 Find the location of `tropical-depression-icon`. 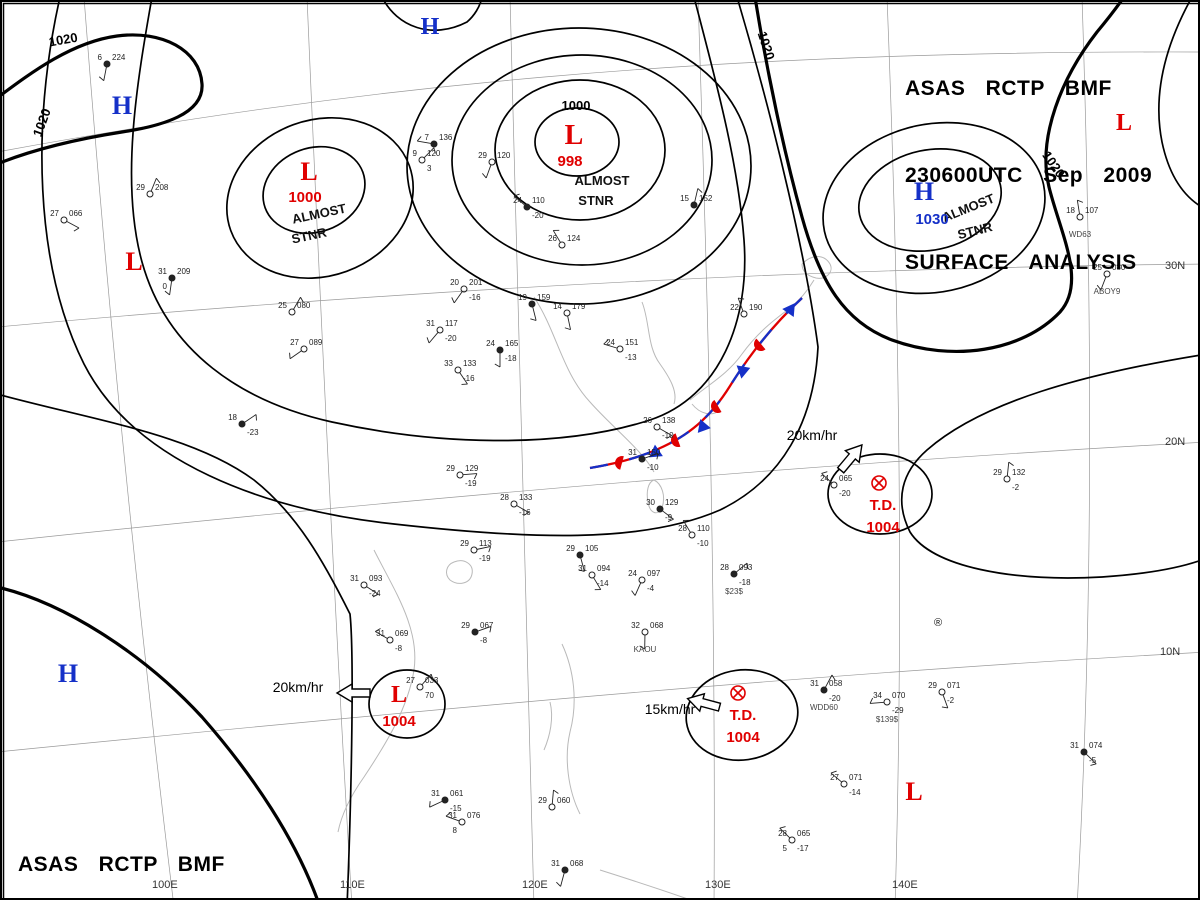

tropical-depression-icon is located at coordinates (879, 483).